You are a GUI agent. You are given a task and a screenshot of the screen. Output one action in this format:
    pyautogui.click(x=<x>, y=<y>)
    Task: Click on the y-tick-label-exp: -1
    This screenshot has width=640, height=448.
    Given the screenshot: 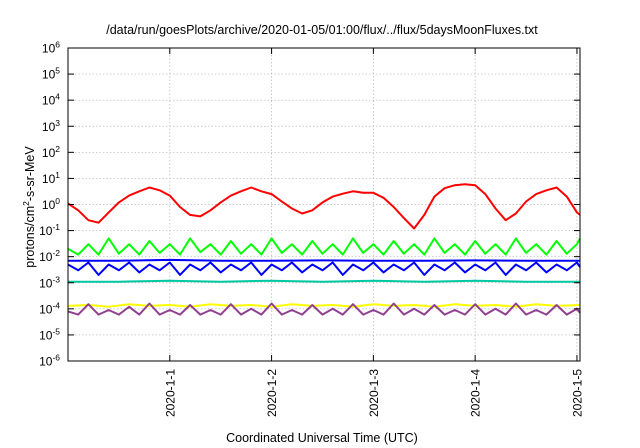 What is the action you would take?
    pyautogui.click(x=56, y=227)
    